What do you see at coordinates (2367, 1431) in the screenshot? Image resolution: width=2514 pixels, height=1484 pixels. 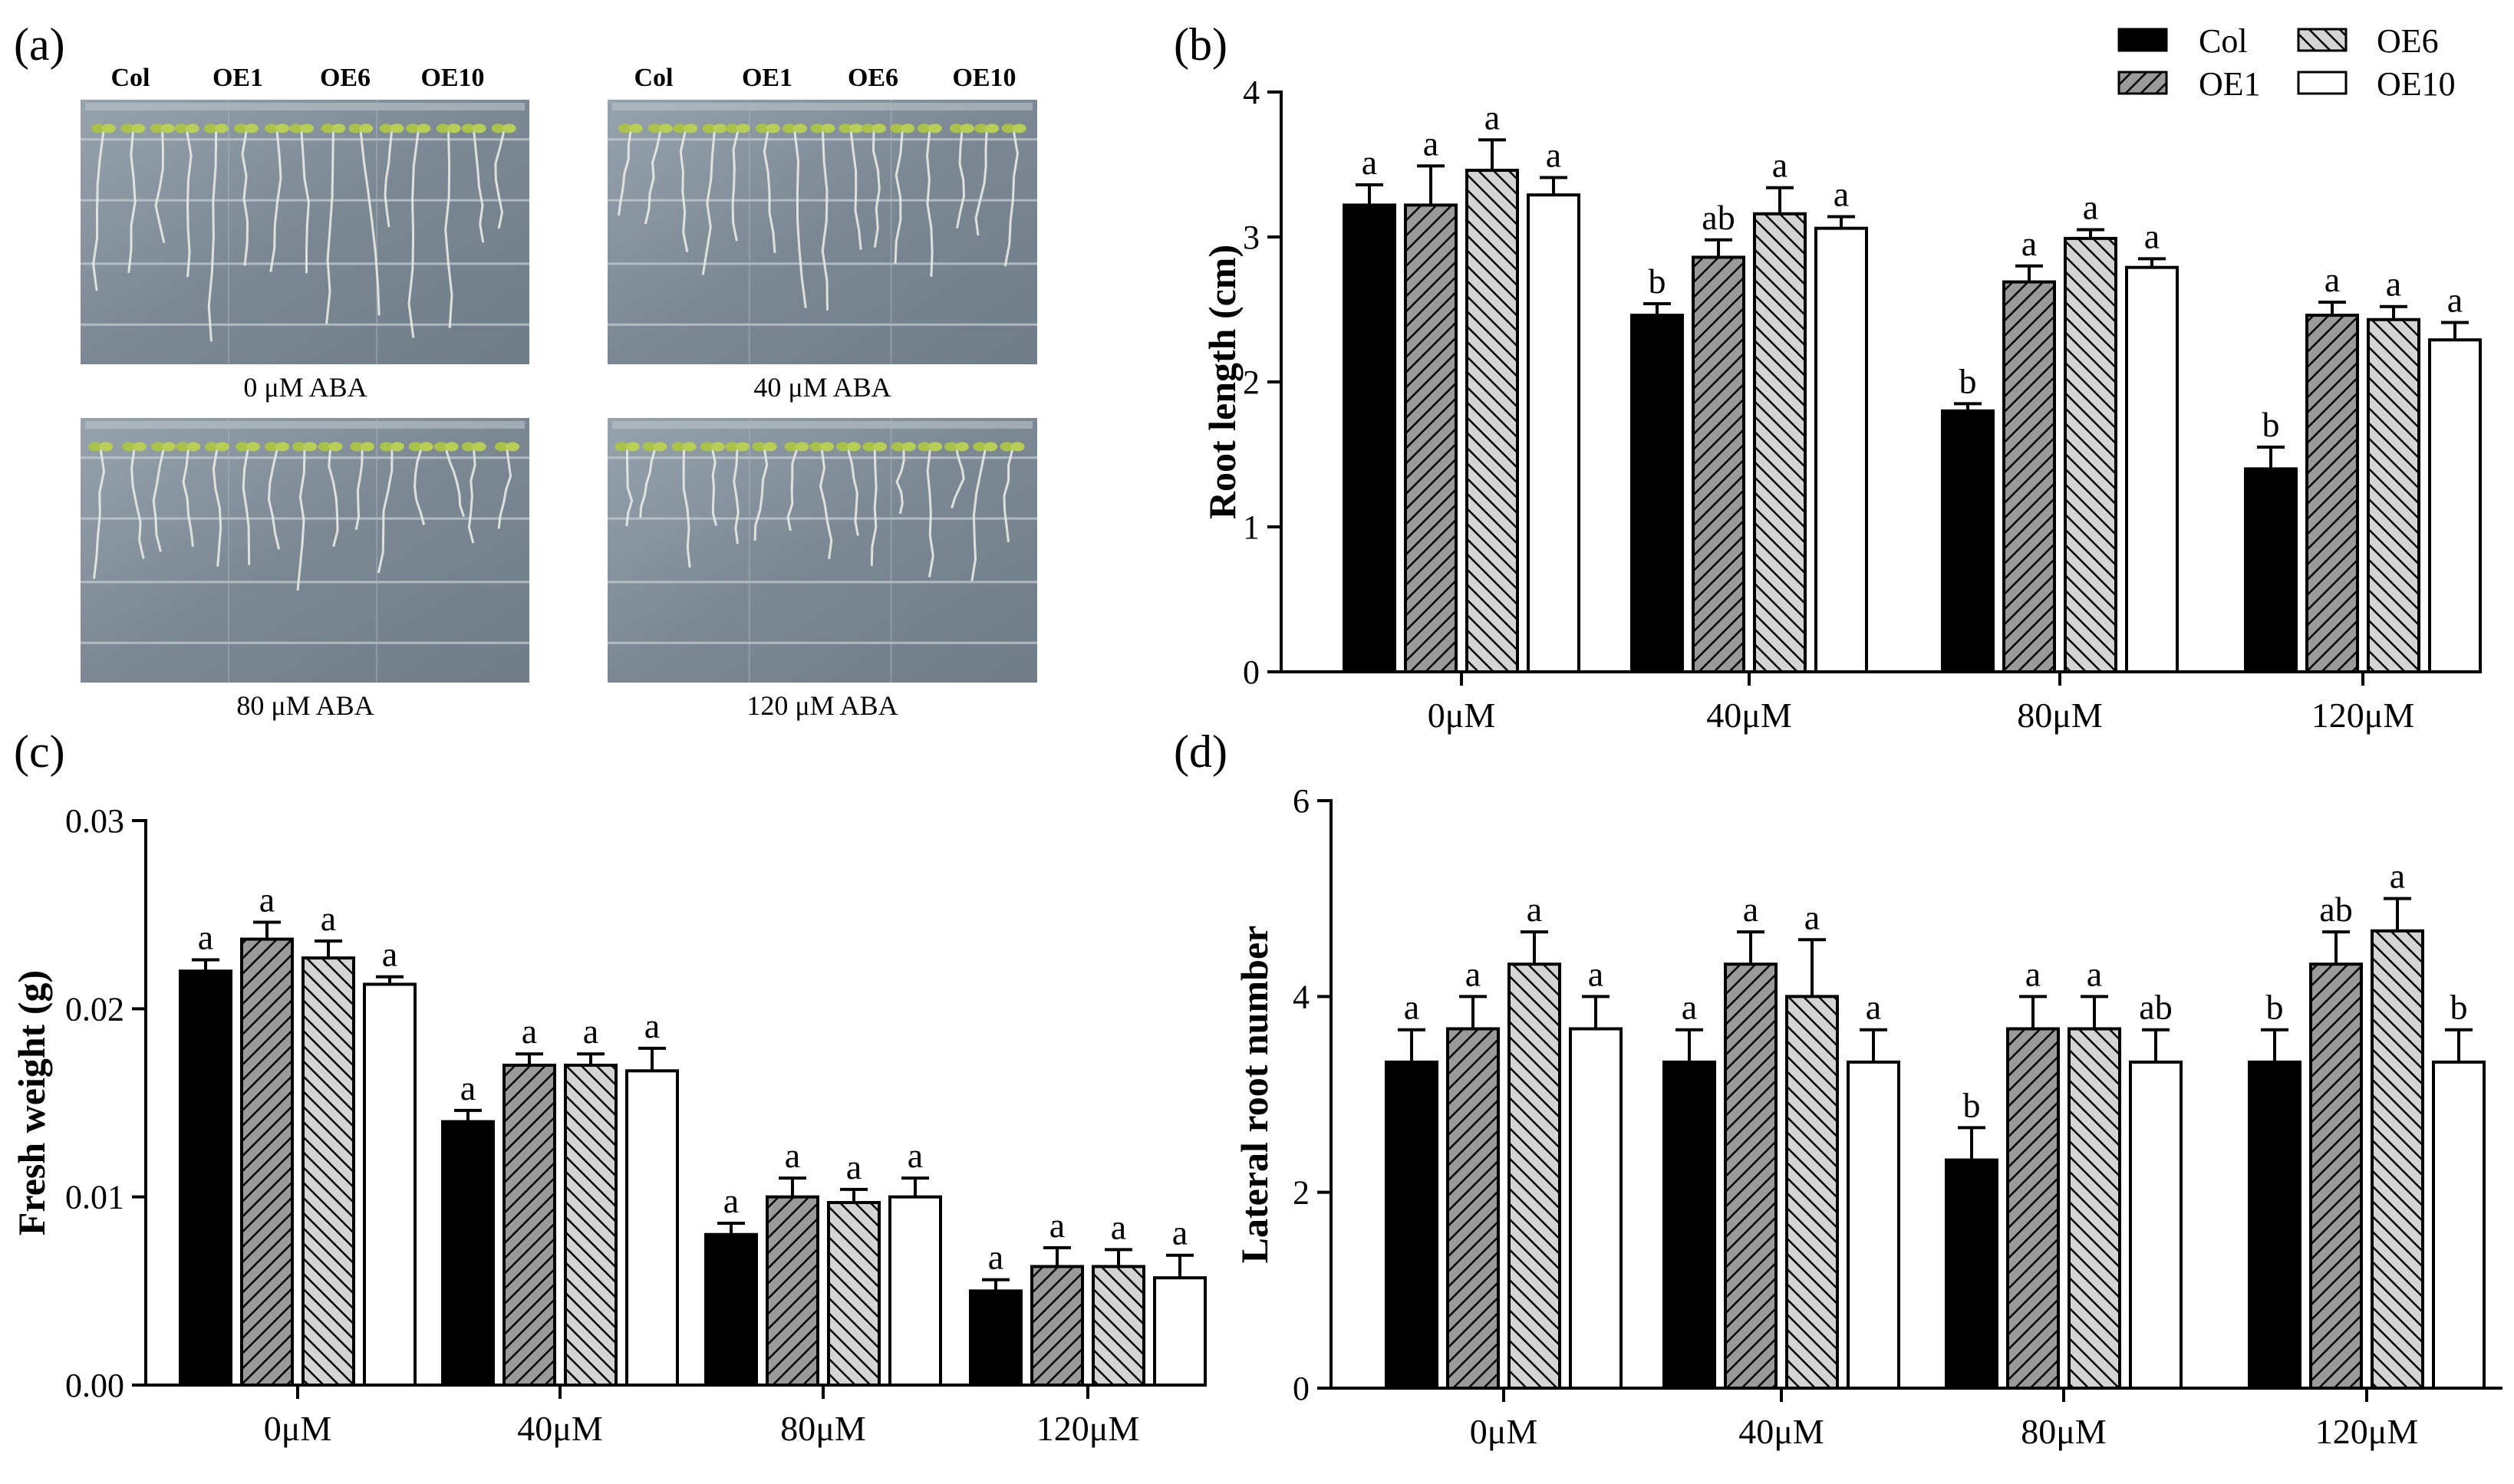 I see `x-tick-label: 120μM` at bounding box center [2367, 1431].